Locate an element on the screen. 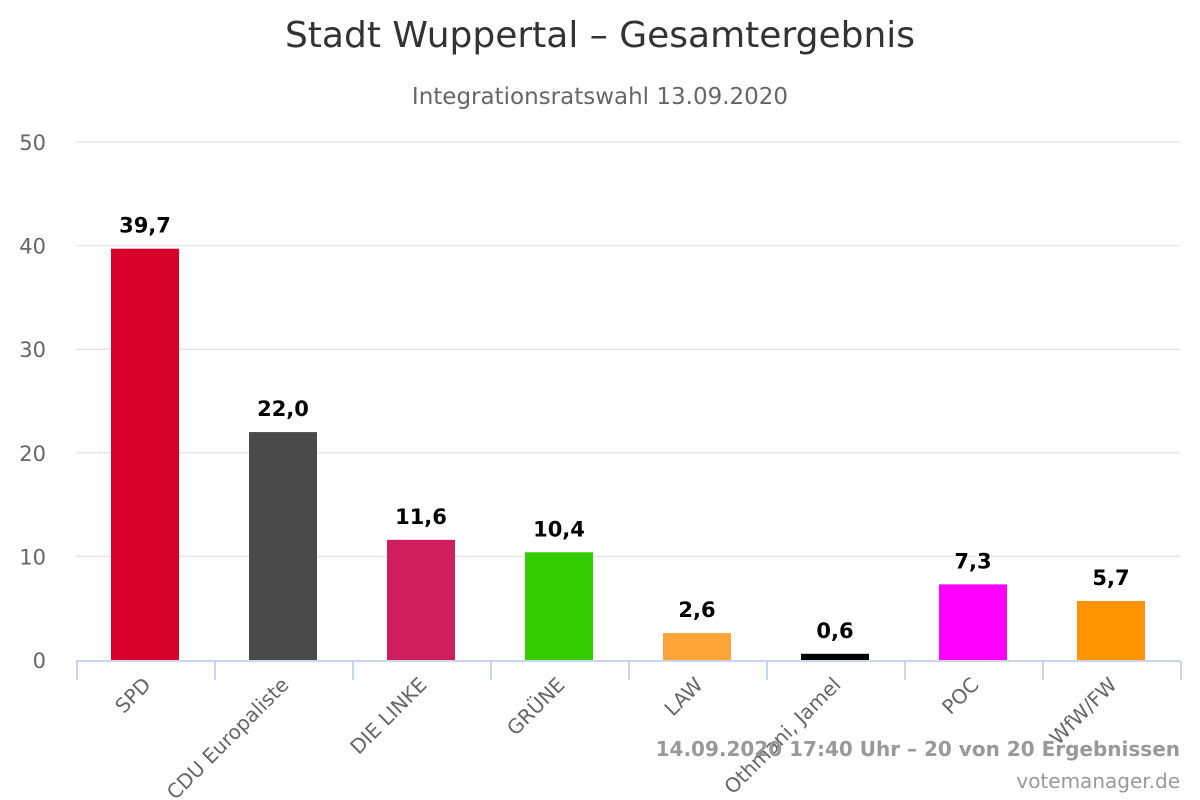  chart-title: Stadt Wuppertal – Gesamtergebnis is located at coordinates (600, 35).